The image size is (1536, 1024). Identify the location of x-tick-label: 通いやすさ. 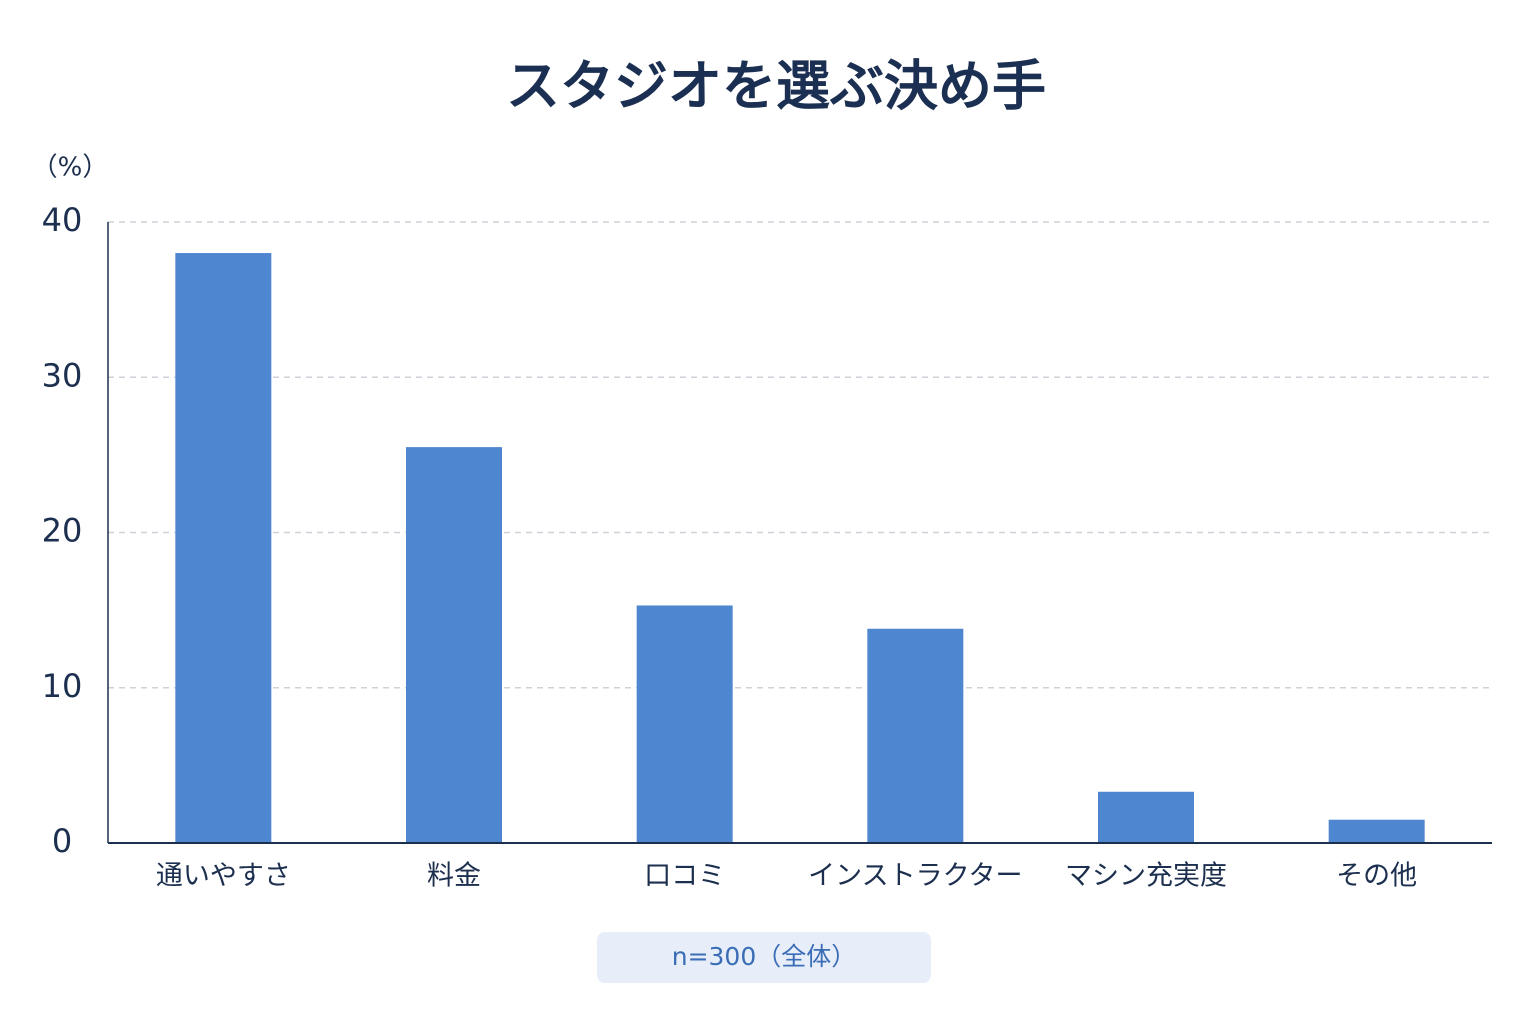
(223, 876).